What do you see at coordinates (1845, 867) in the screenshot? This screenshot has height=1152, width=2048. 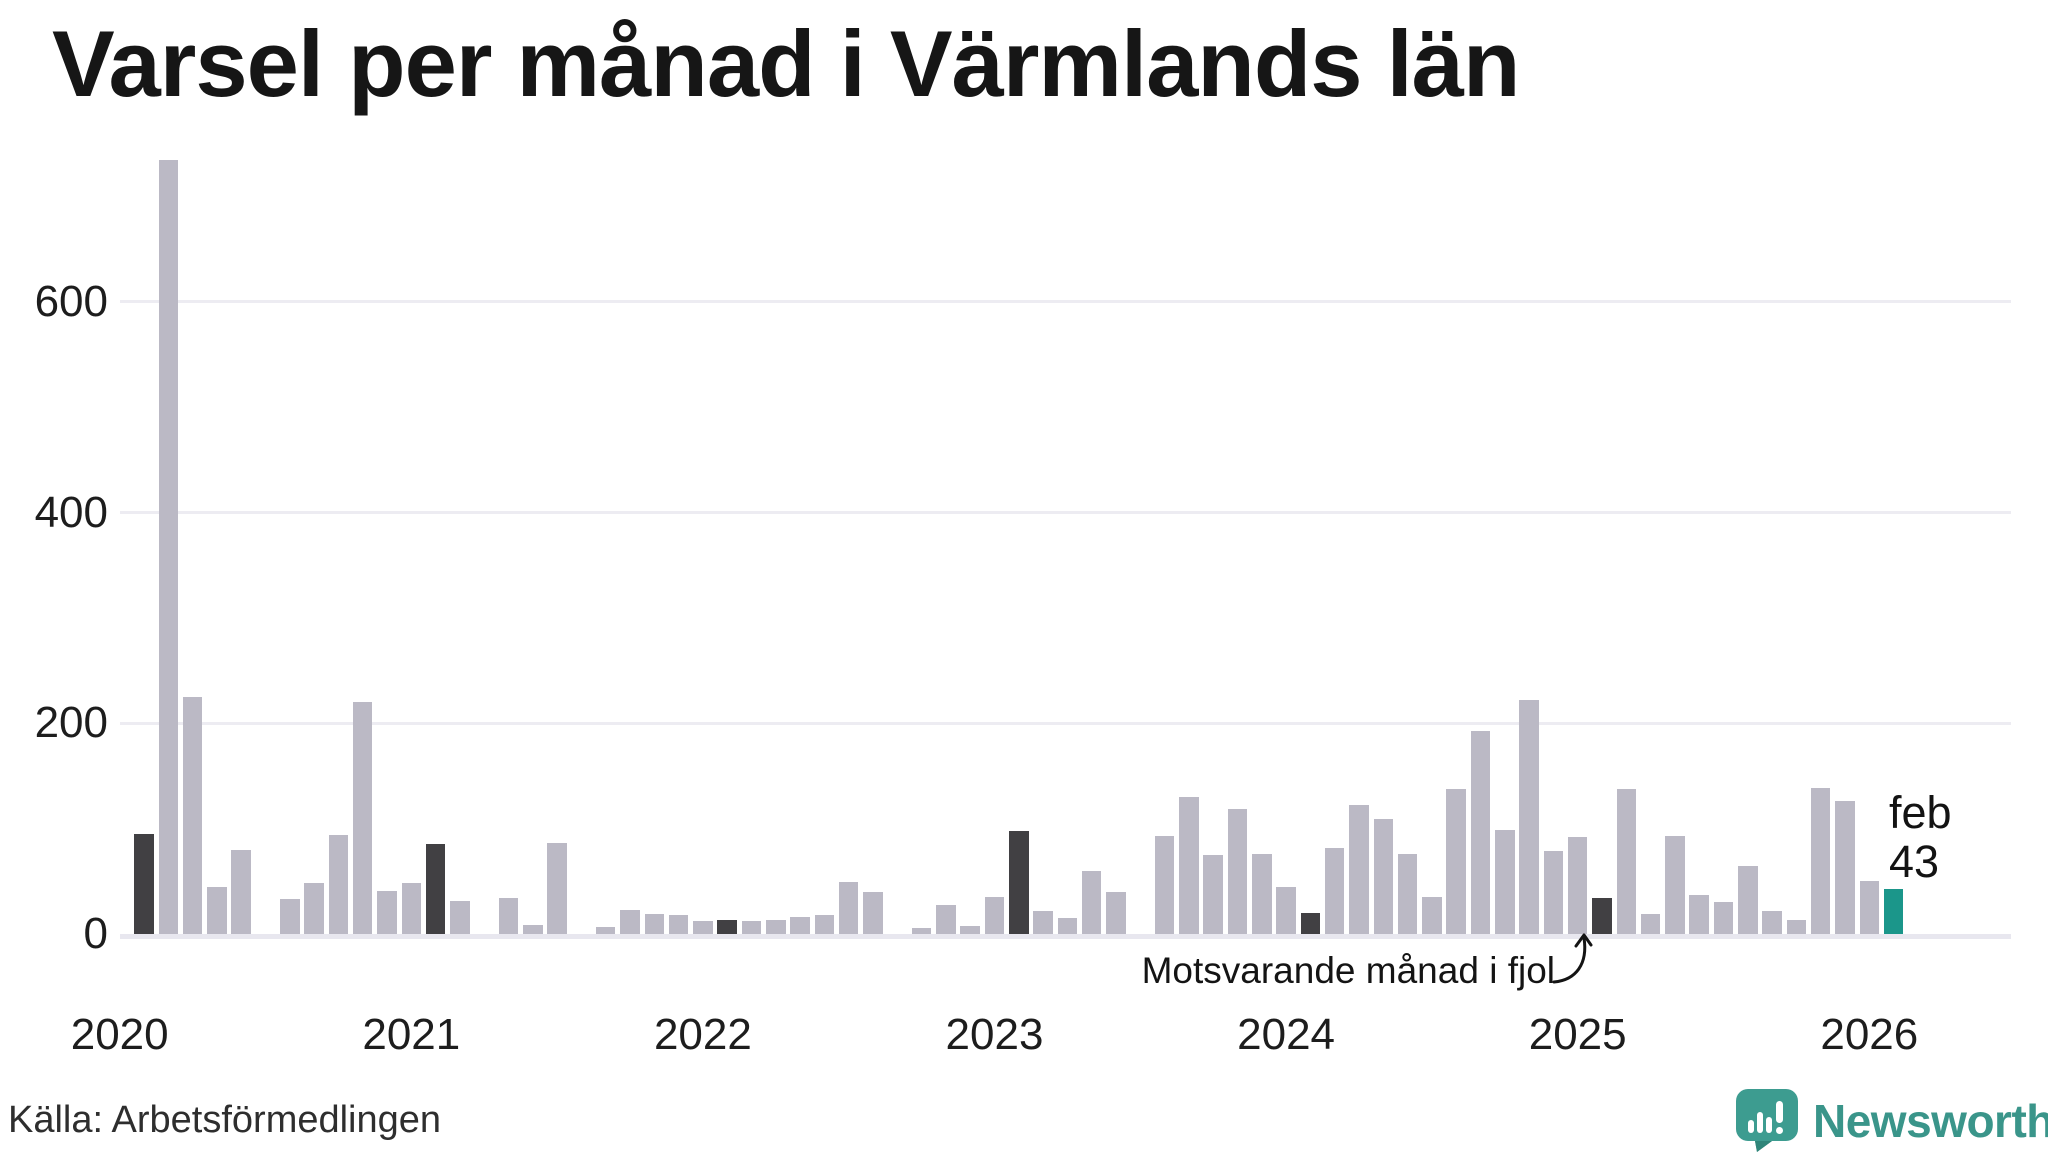 I see `bar-dec-2025` at bounding box center [1845, 867].